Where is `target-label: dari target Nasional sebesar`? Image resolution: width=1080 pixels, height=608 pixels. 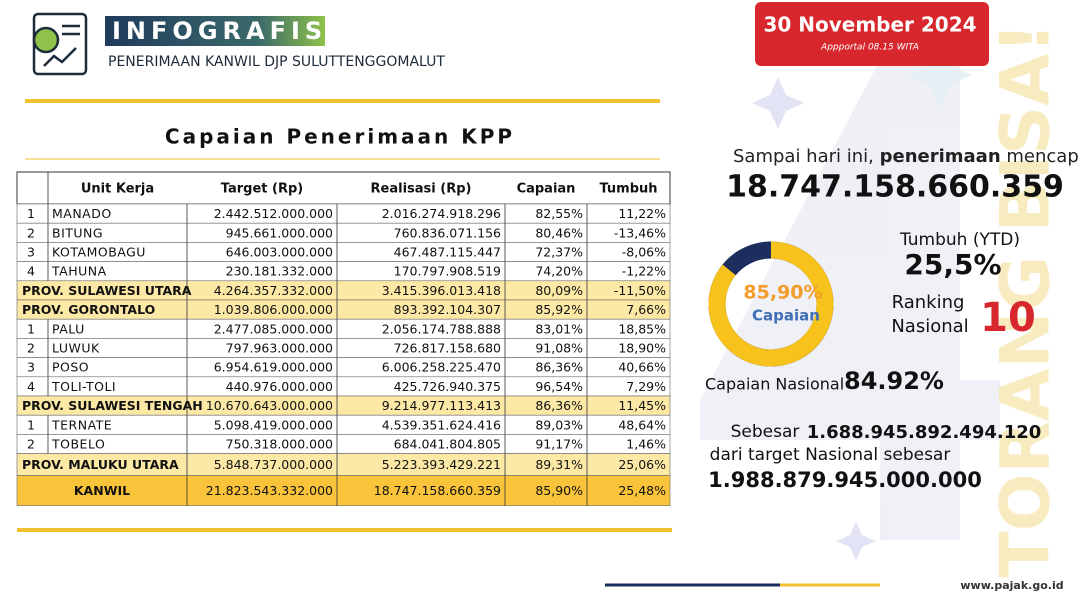 target-label: dari target Nasional sebesar is located at coordinates (830, 455).